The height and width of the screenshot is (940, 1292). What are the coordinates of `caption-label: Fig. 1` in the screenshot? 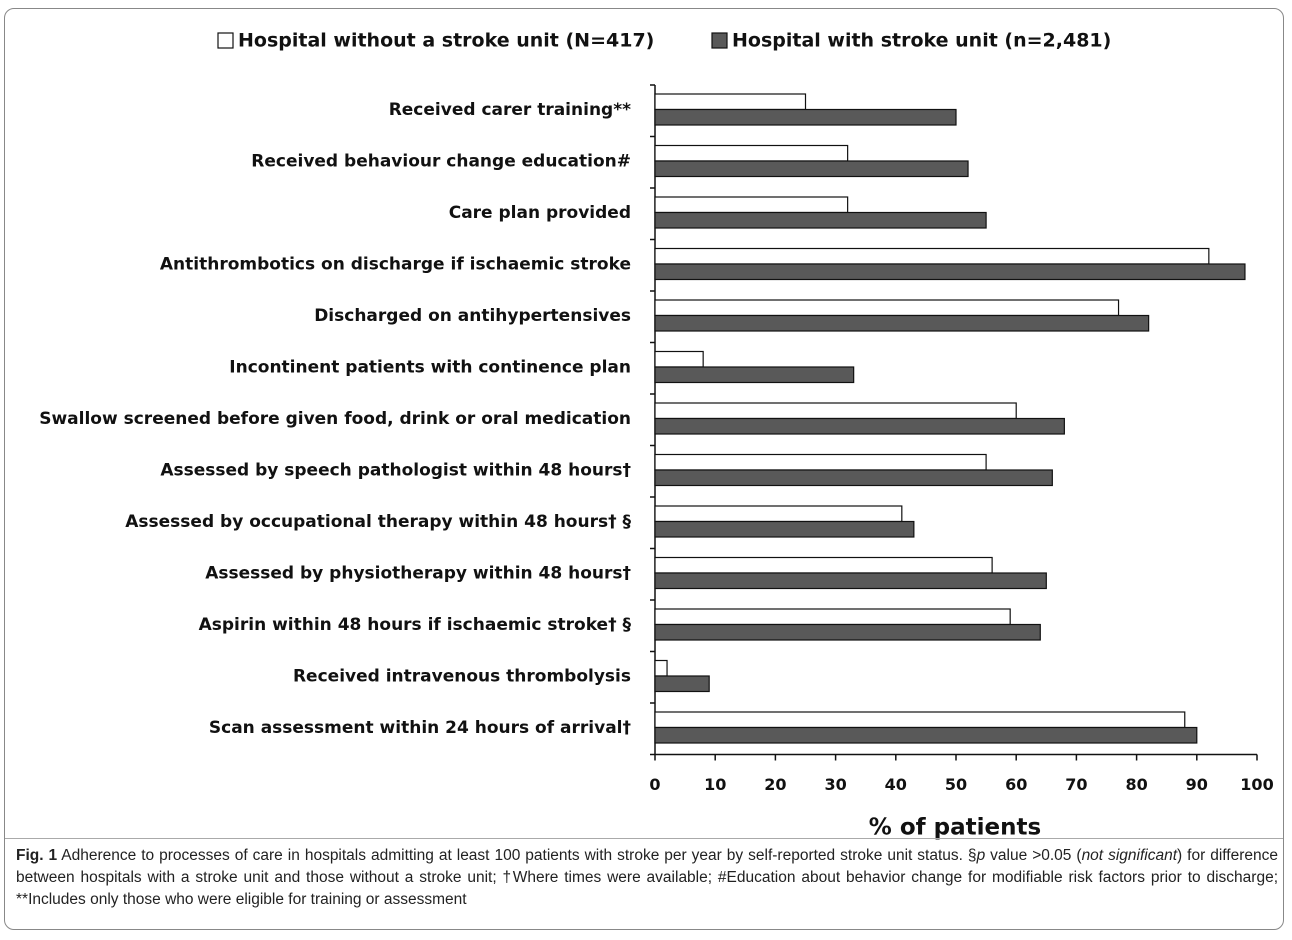 It's located at (37, 855).